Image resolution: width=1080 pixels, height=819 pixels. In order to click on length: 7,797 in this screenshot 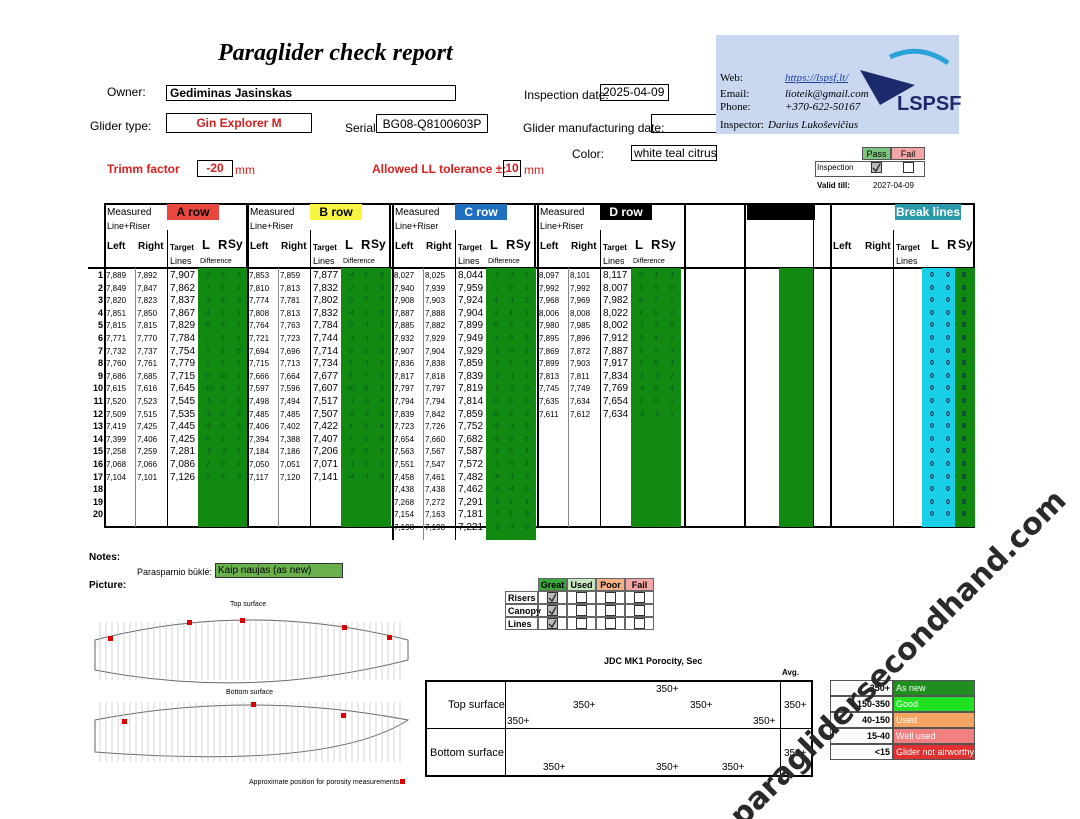, I will do `click(435, 389)`.